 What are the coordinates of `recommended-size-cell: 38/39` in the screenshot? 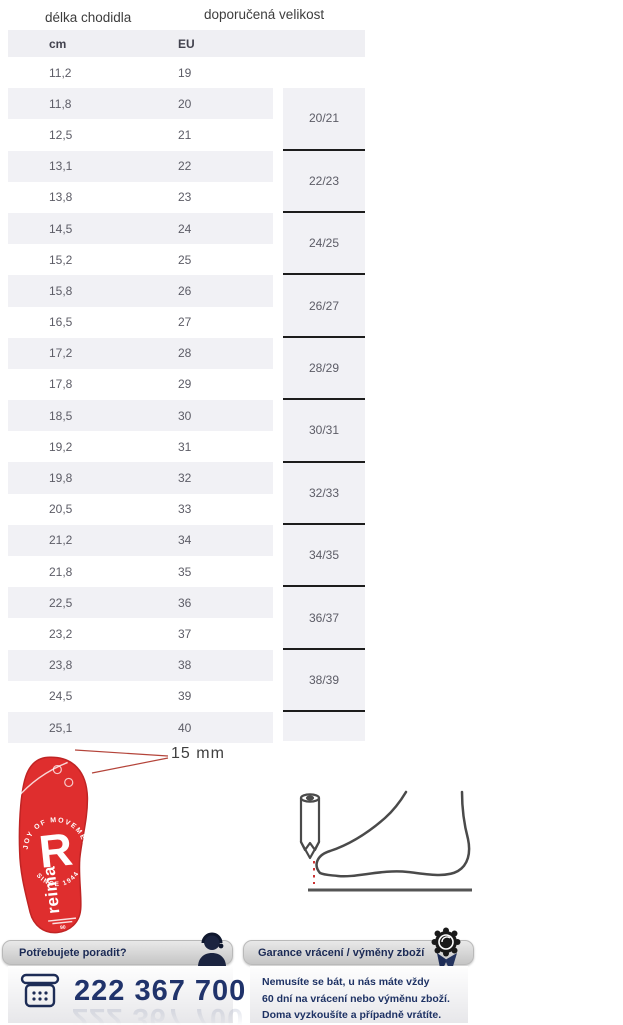 It's located at (324, 681).